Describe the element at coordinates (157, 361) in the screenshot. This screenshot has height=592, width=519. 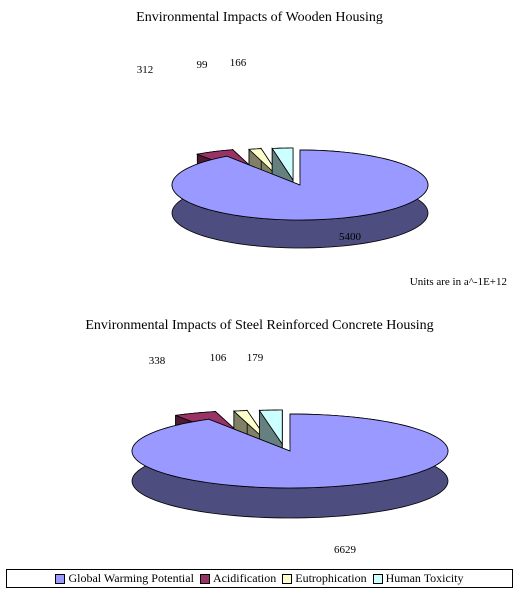
I see `data-label-acidification: 338` at that location.